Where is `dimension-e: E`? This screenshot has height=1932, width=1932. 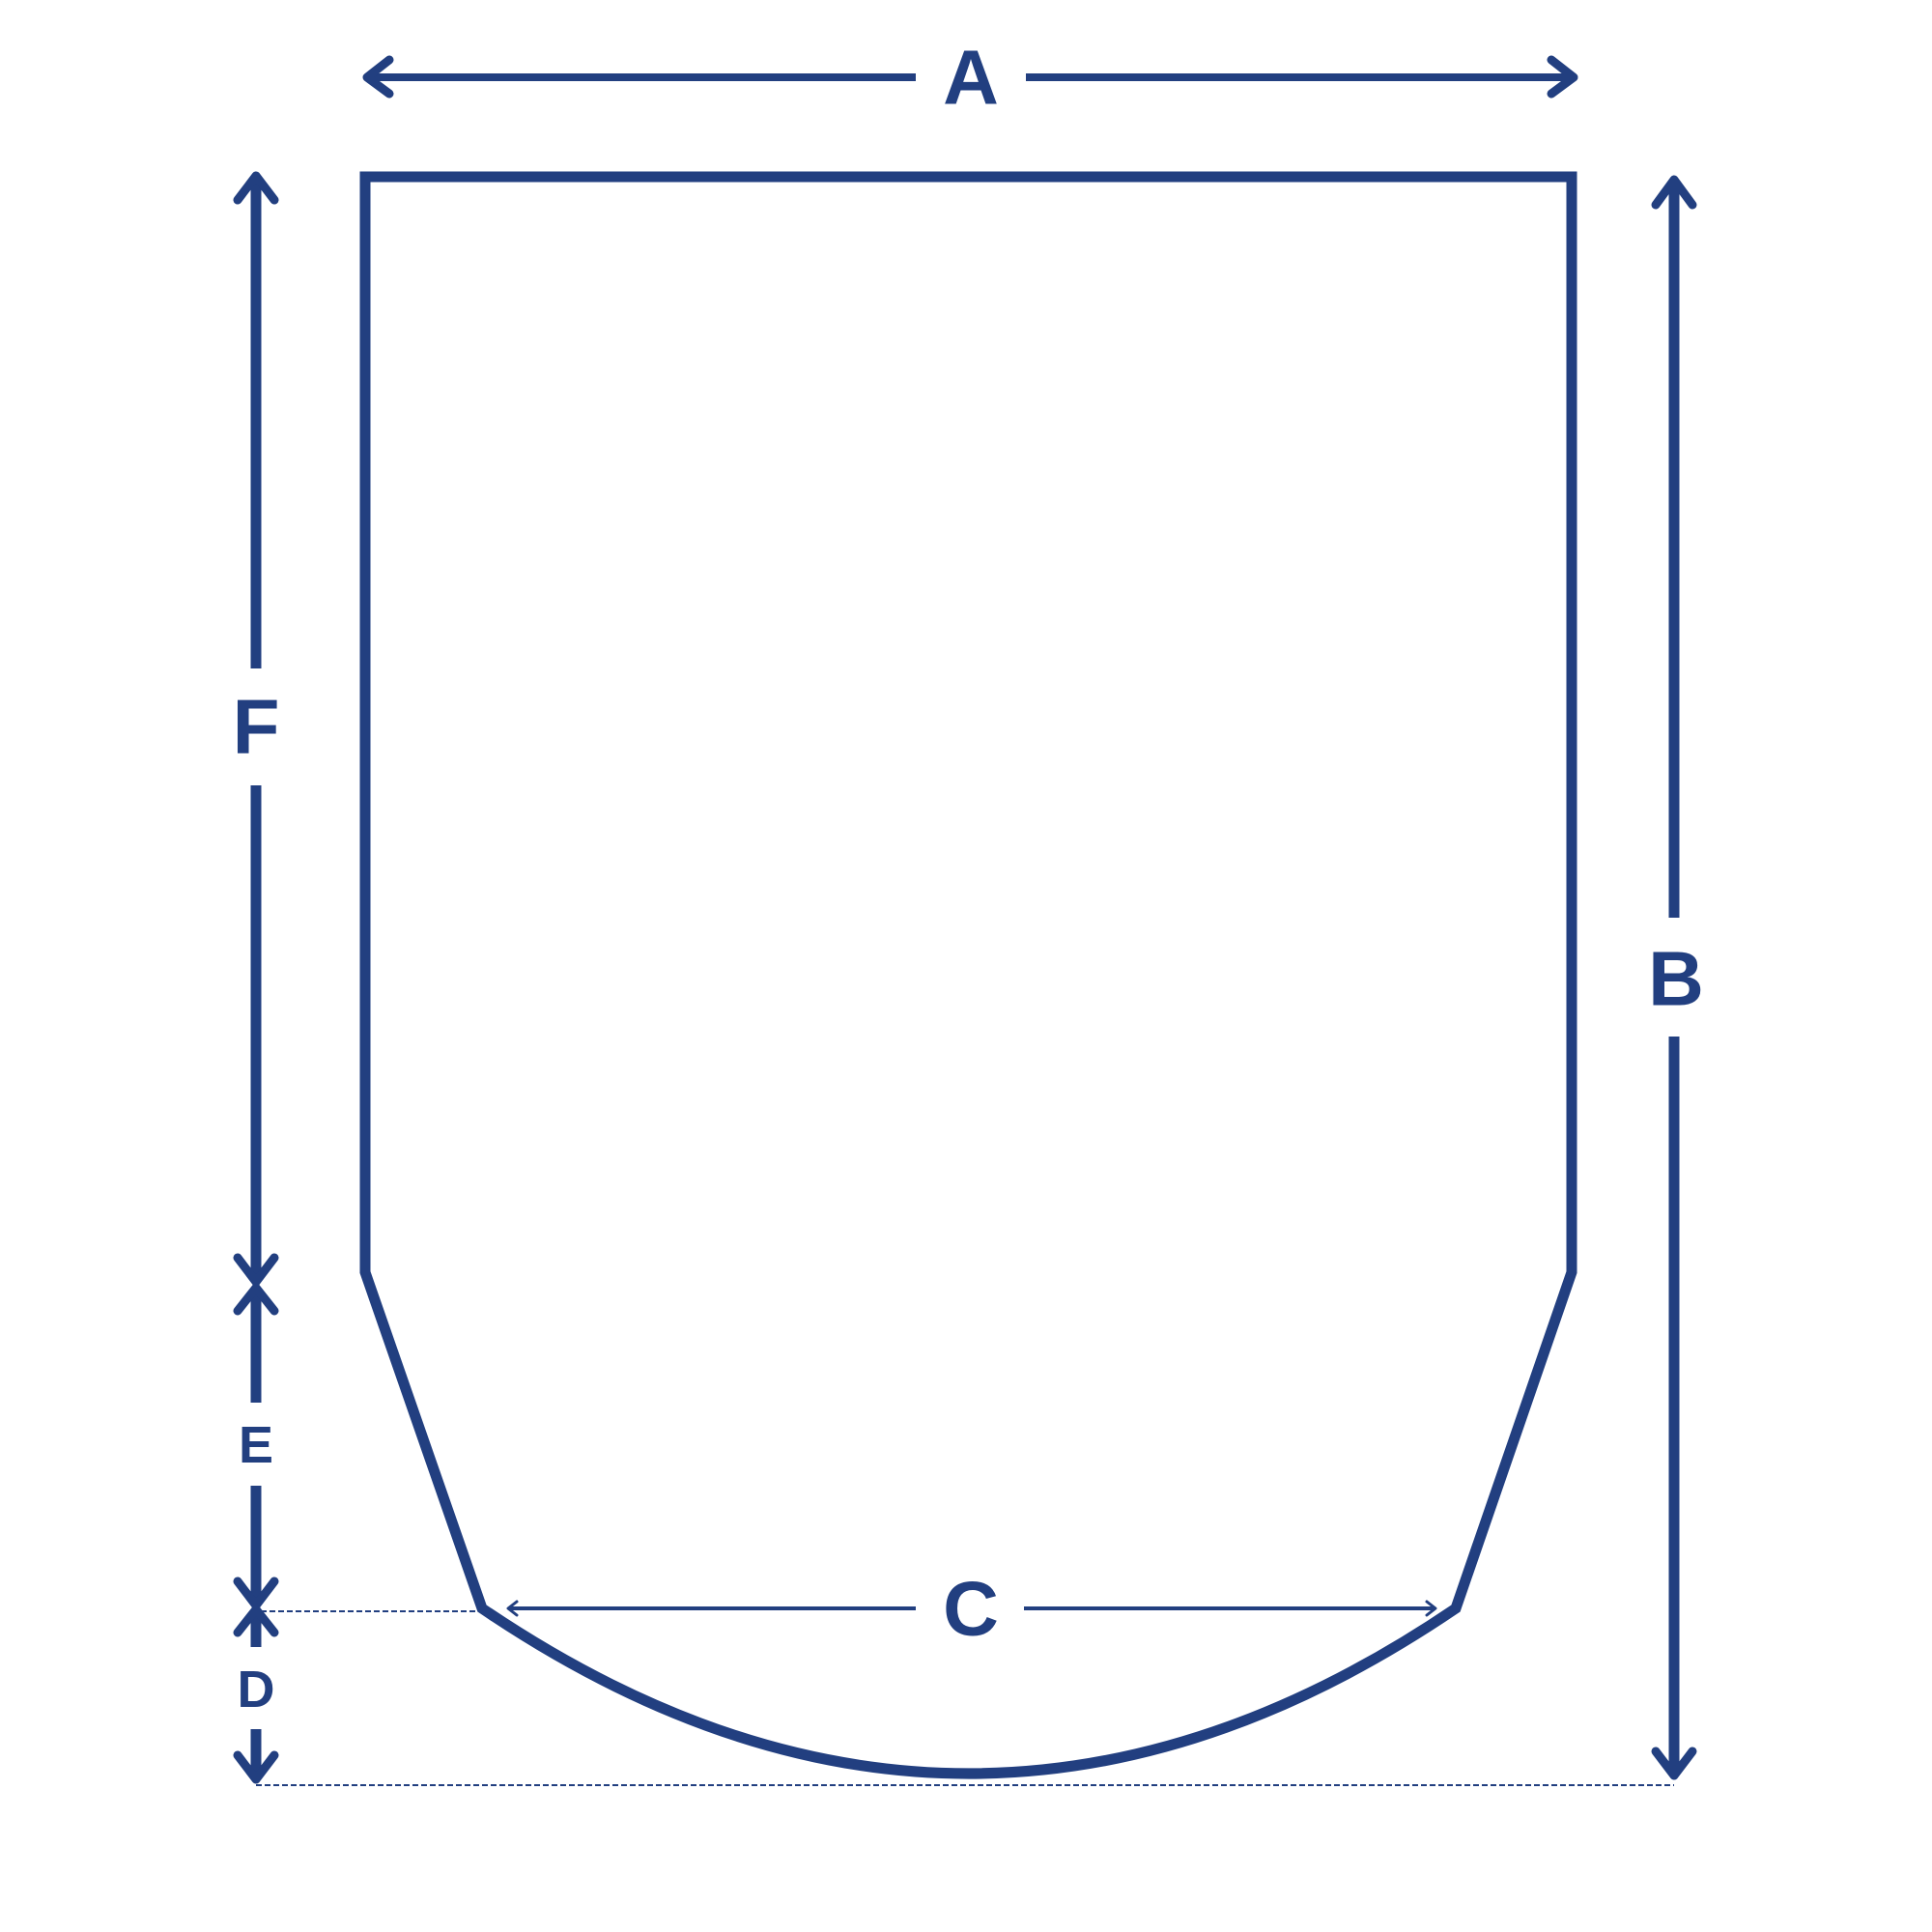
dimension-e: E is located at coordinates (256, 1446).